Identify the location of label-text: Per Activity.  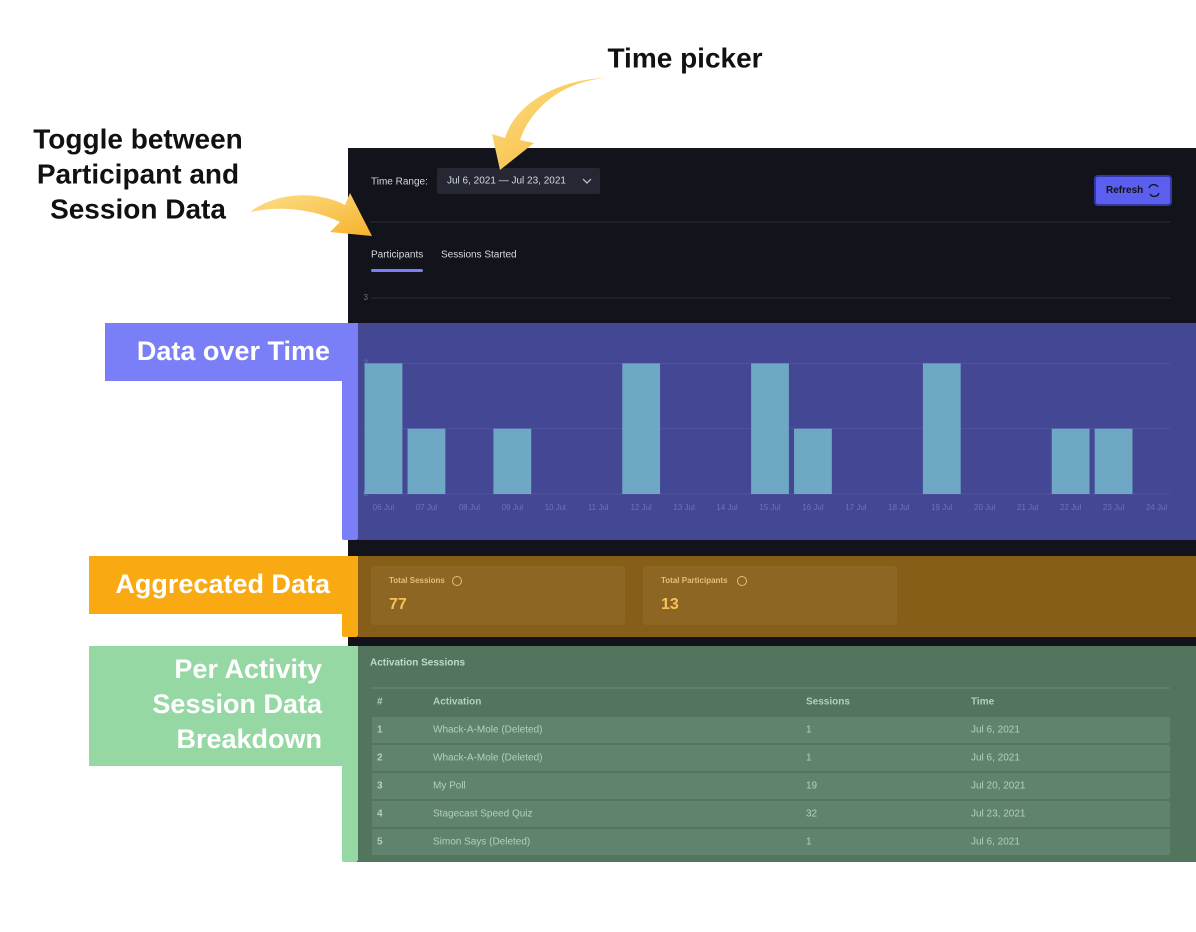
(248, 669).